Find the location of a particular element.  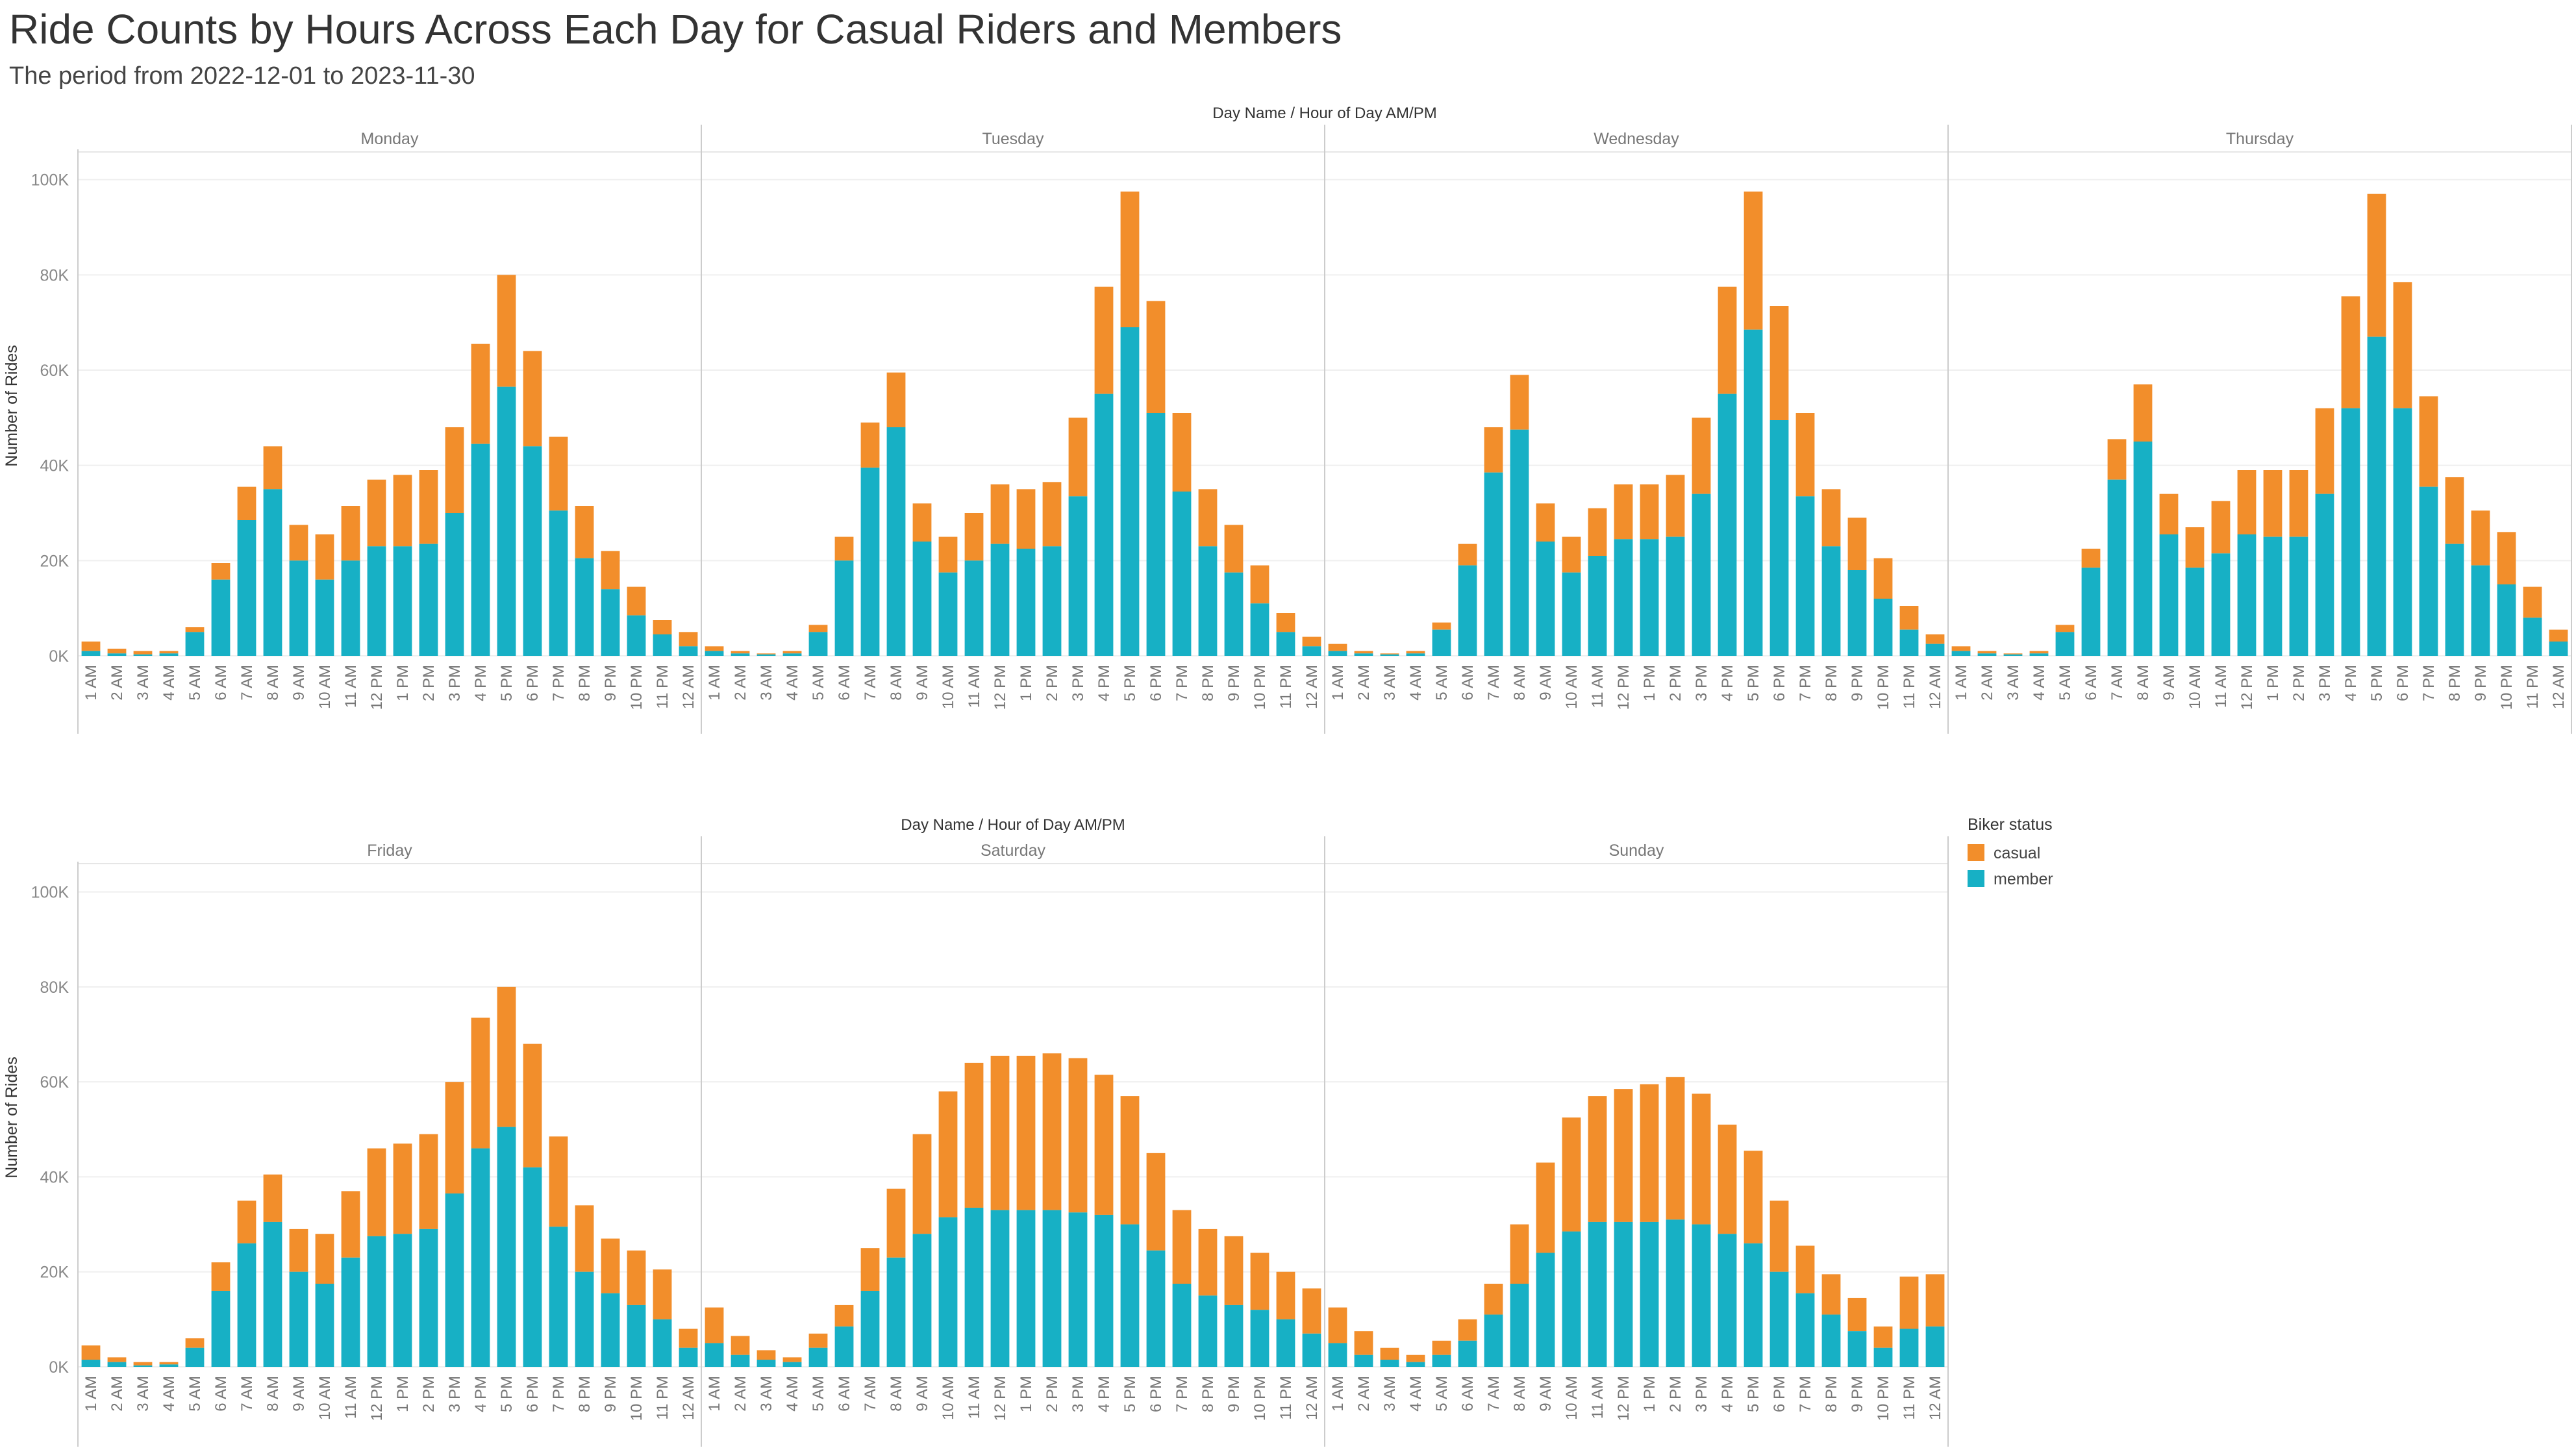

panel-label-monday: Monday is located at coordinates (390, 139).